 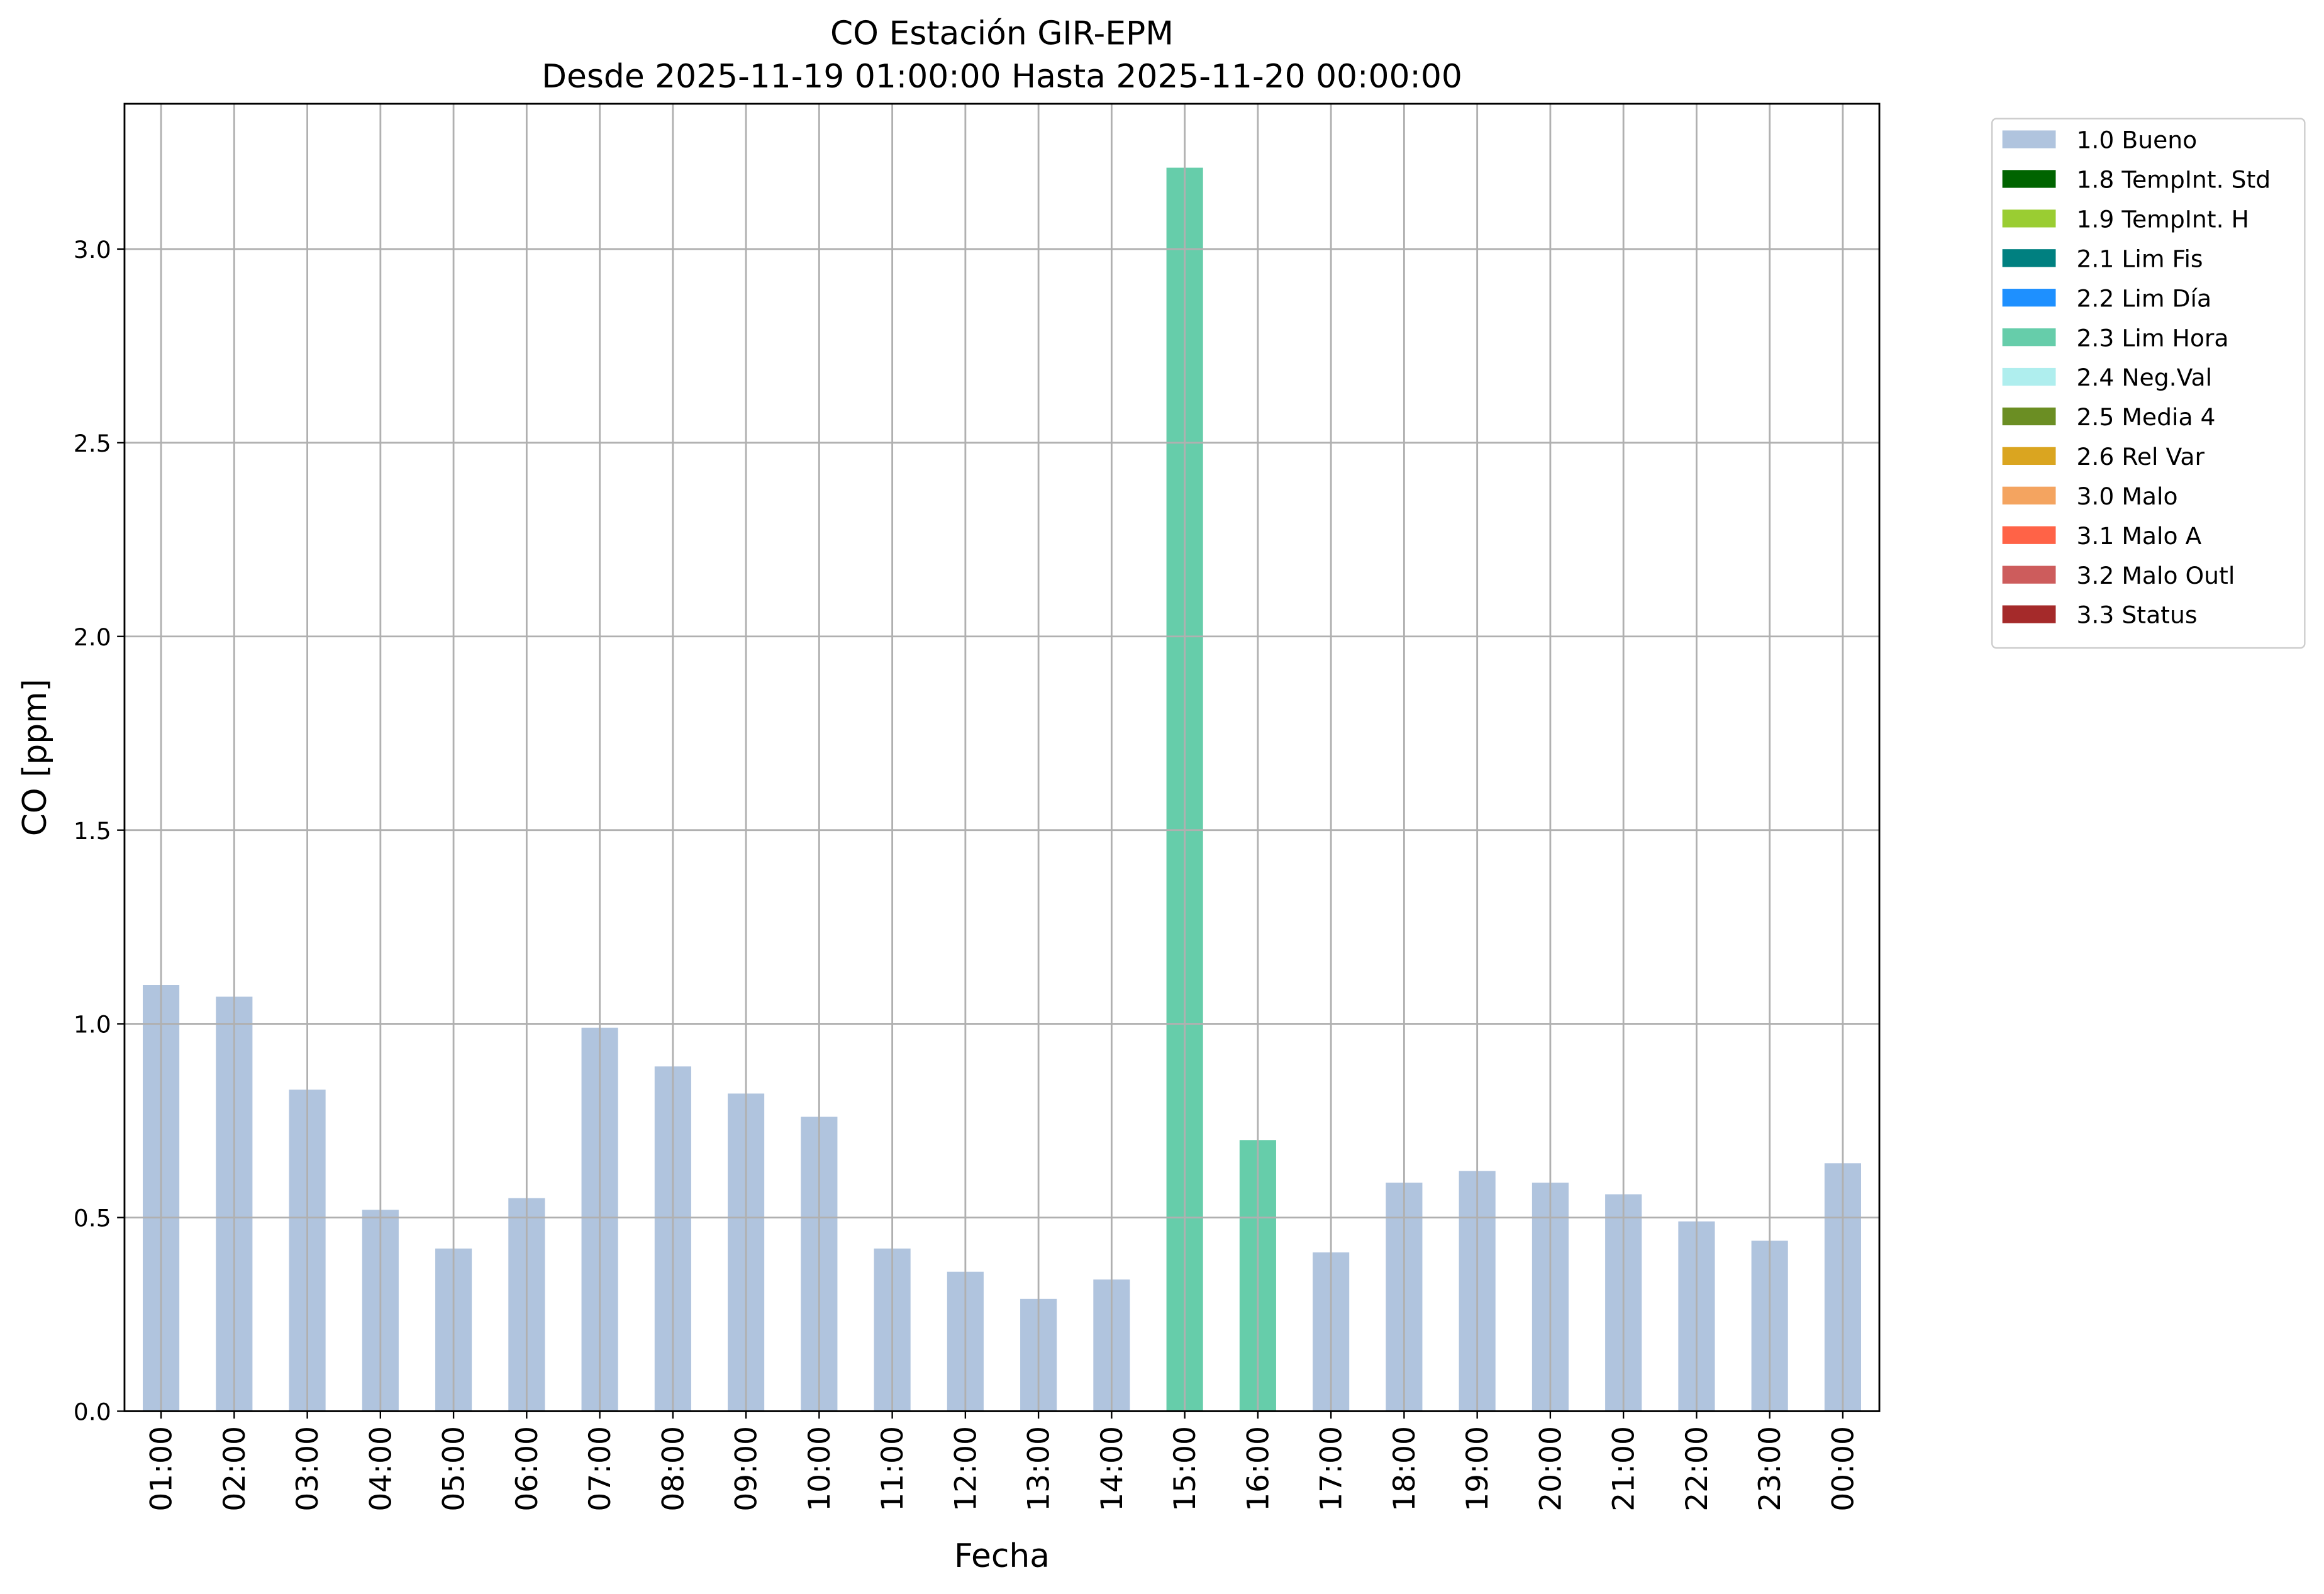 What do you see at coordinates (35, 758) in the screenshot?
I see `y-axis-label: CO [ppm]` at bounding box center [35, 758].